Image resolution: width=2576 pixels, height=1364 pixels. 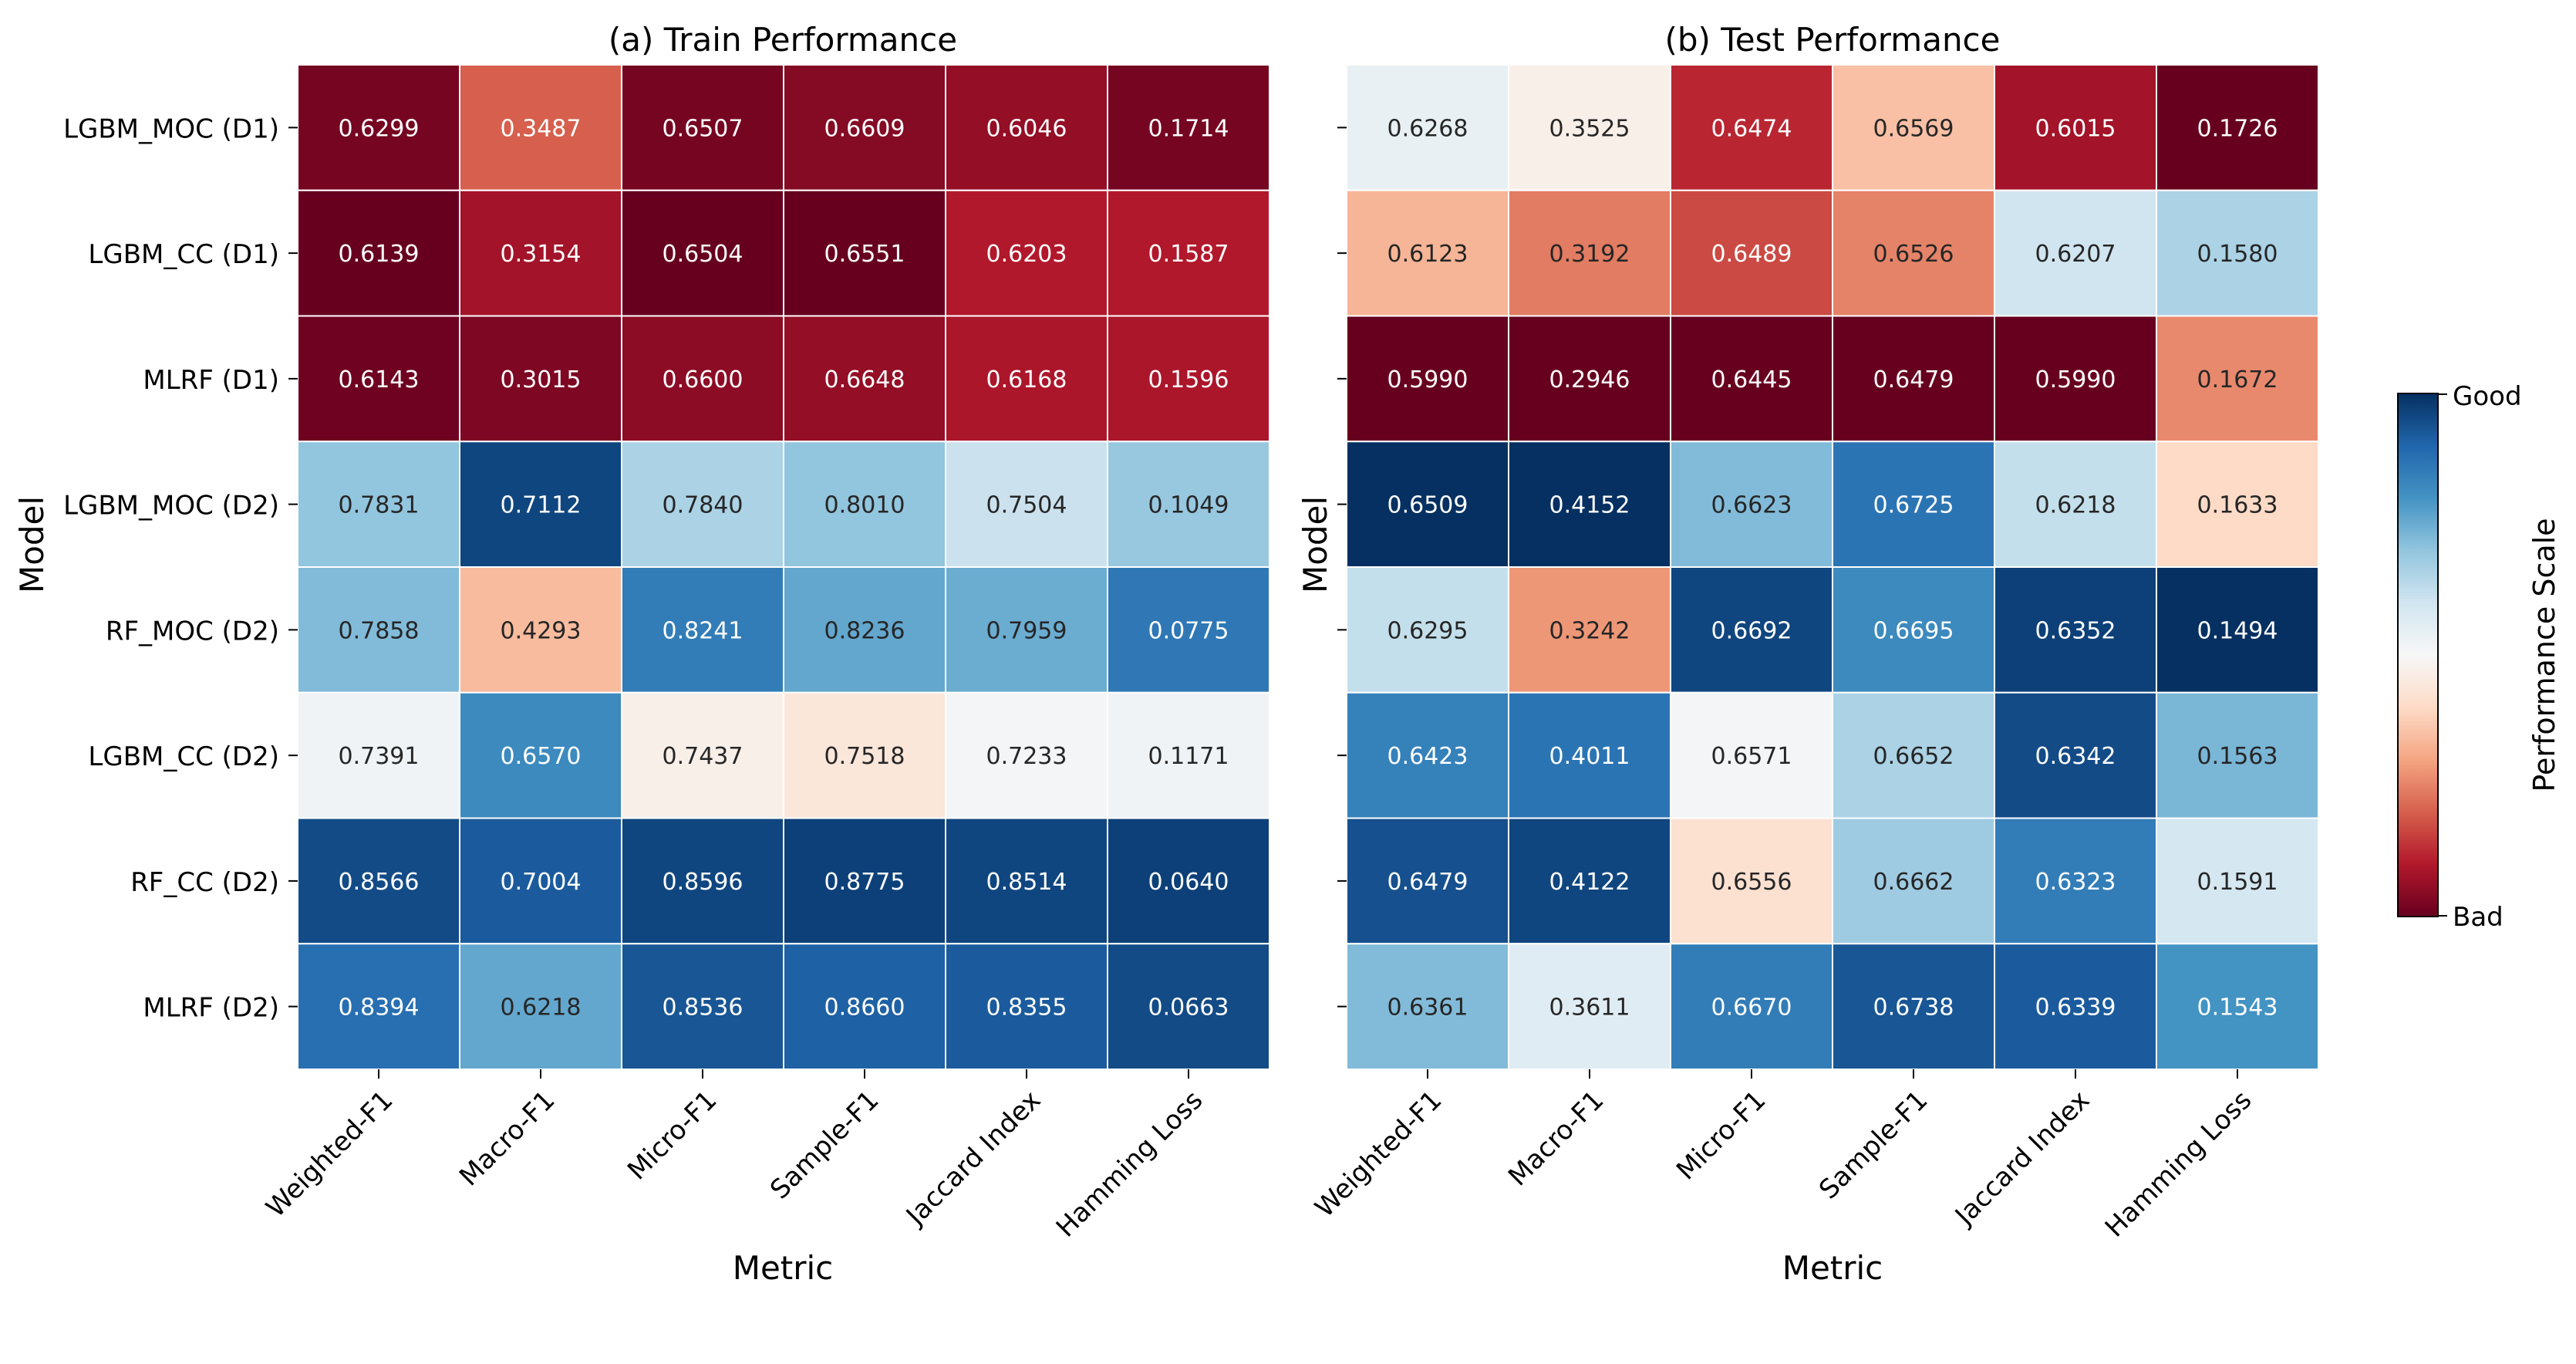 I want to click on heatmap-cell-label: 0.7959, so click(x=1026, y=630).